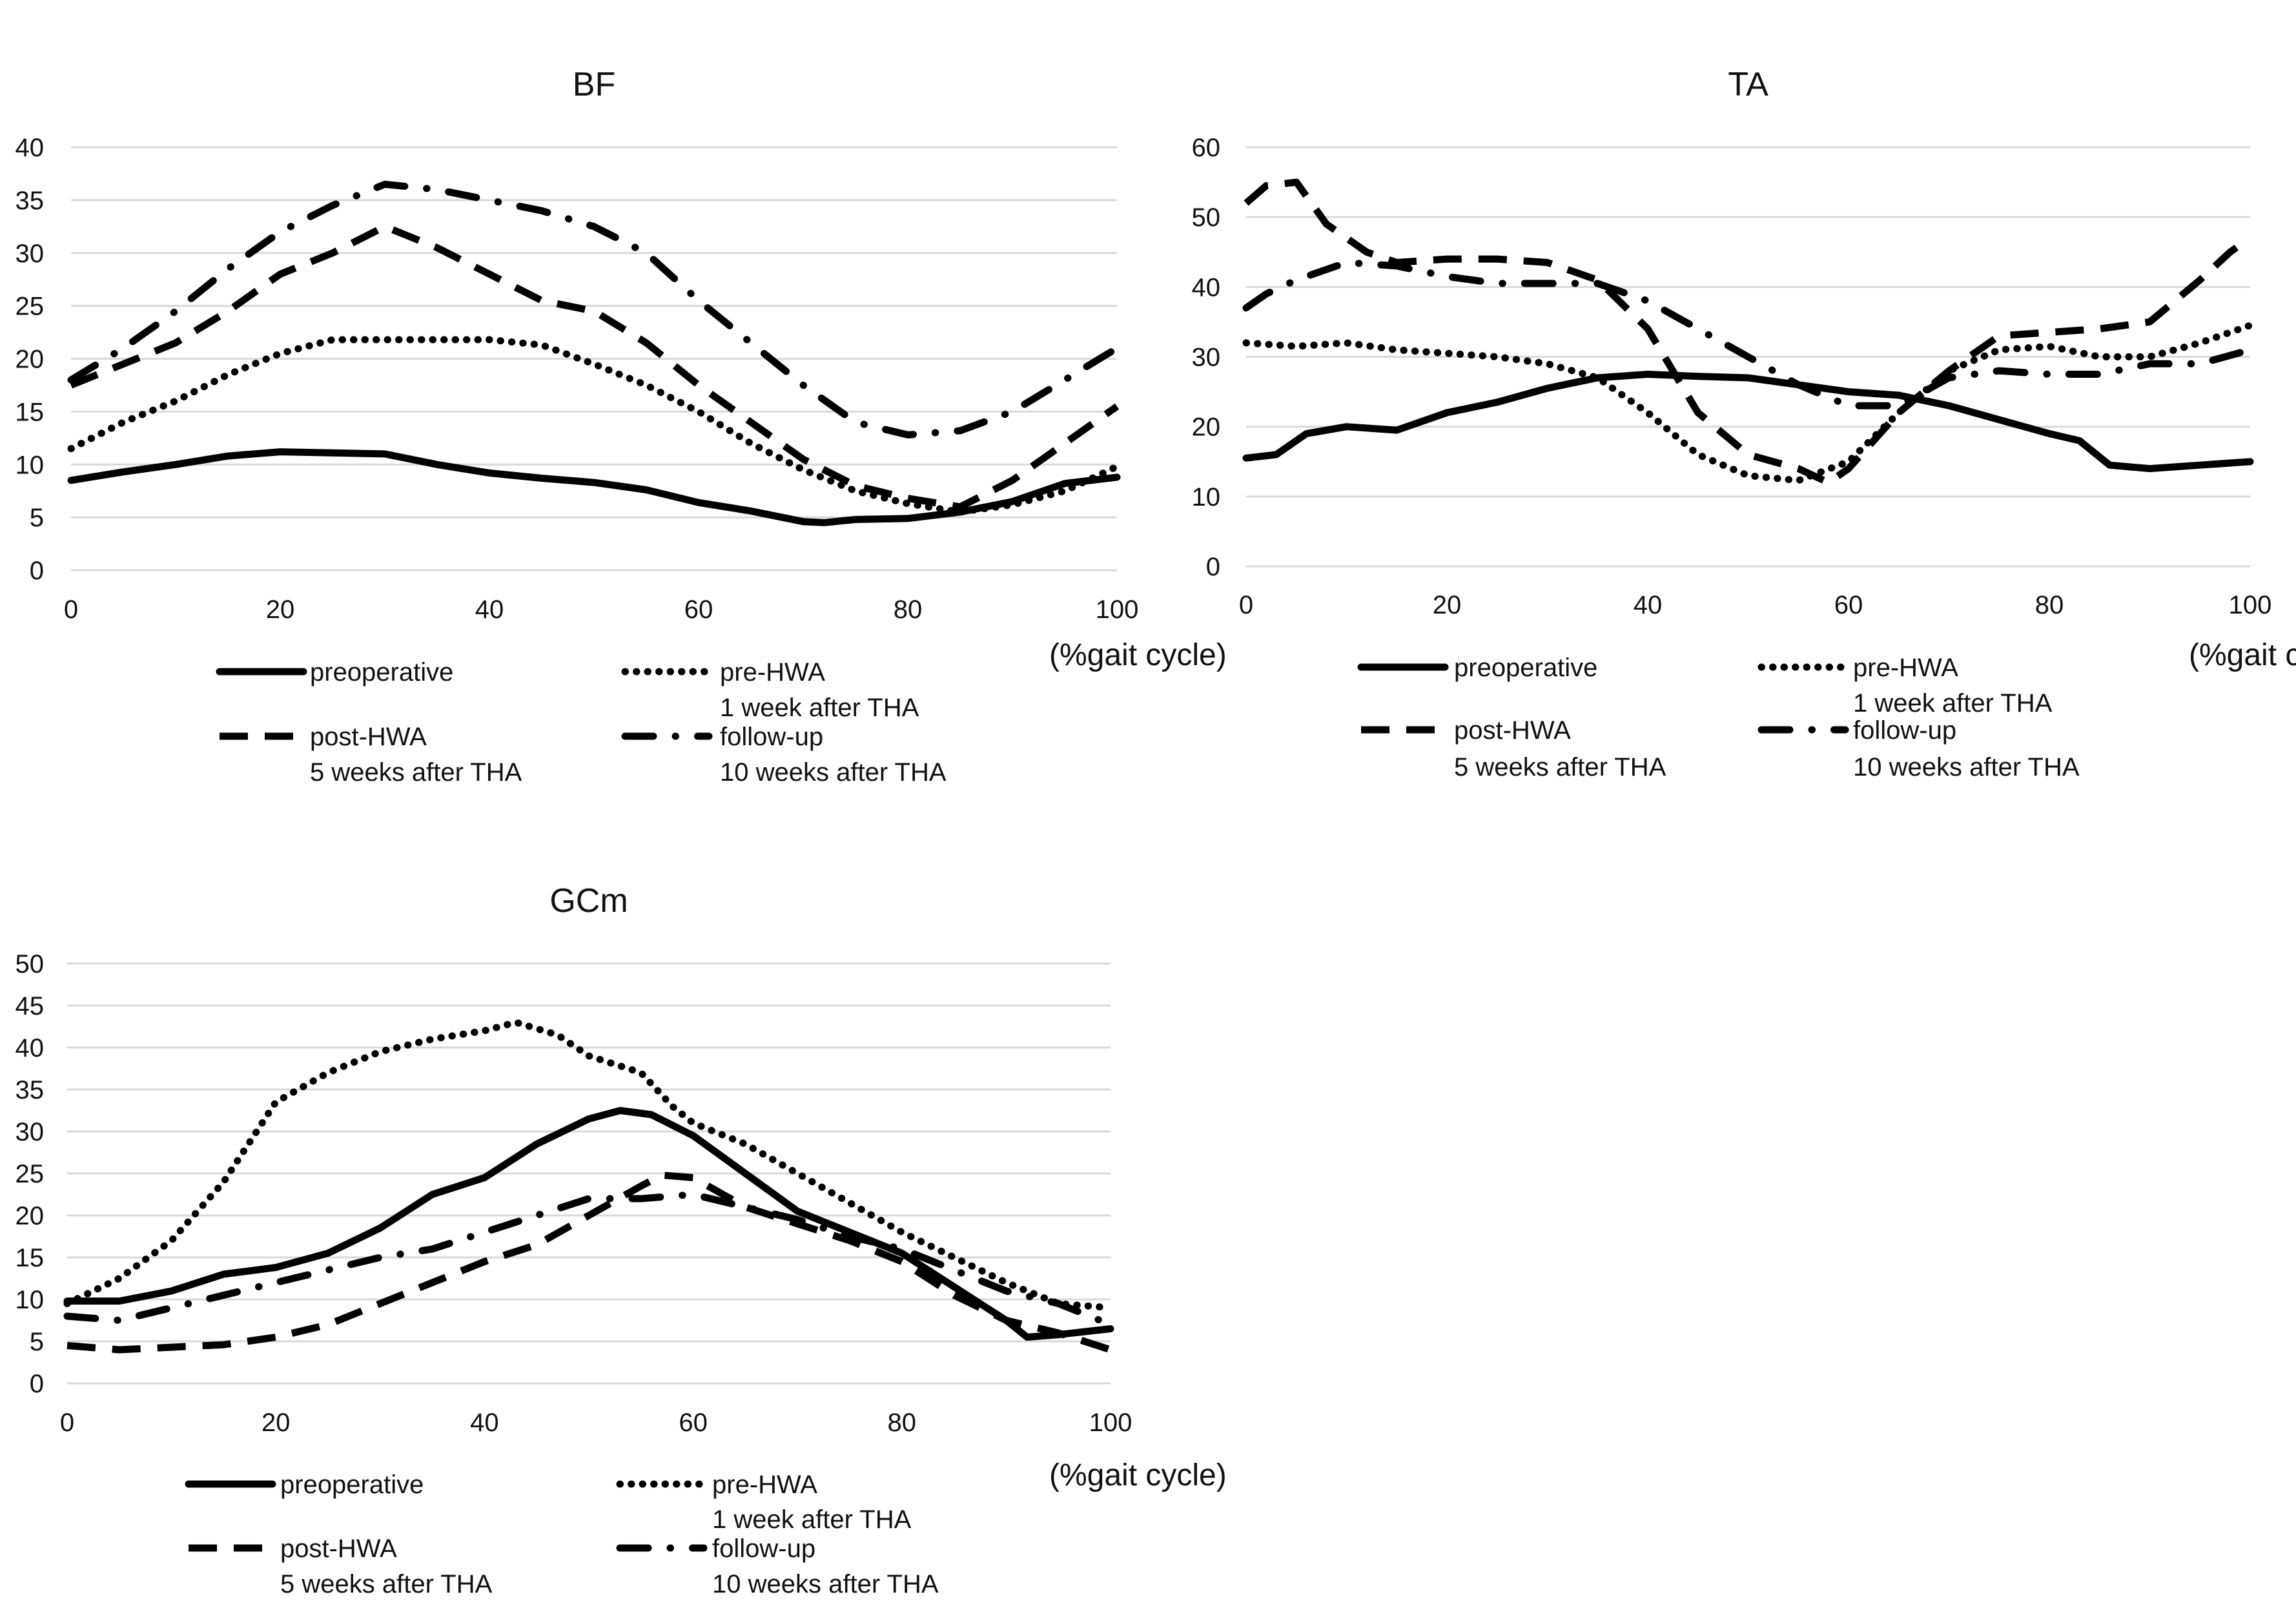  What do you see at coordinates (1748, 85) in the screenshot?
I see `chart-title: TA` at bounding box center [1748, 85].